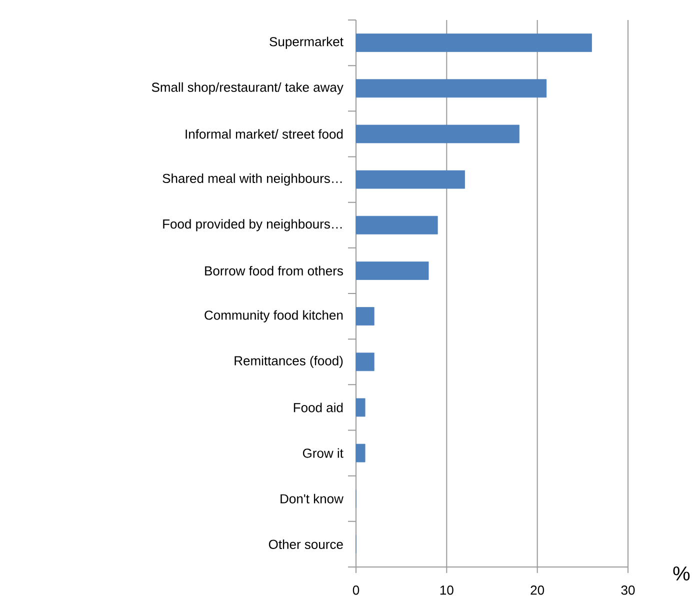 The image size is (696, 610). What do you see at coordinates (312, 499) in the screenshot?
I see `y-tick-label: Don't know` at bounding box center [312, 499].